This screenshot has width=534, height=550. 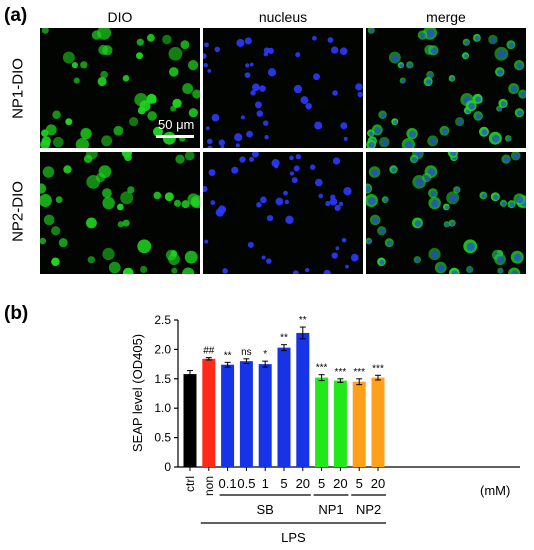 I want to click on column-title-merge: merge, so click(x=446, y=17).